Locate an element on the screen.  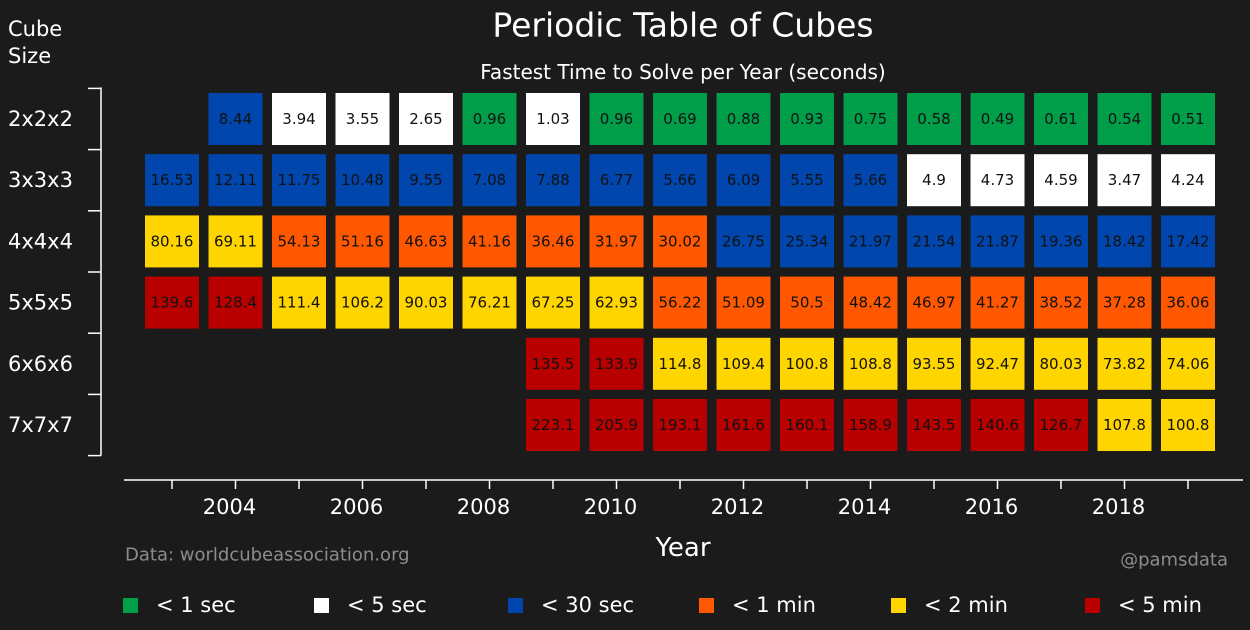
cell-3x3x3-2004 is located at coordinates (235, 180).